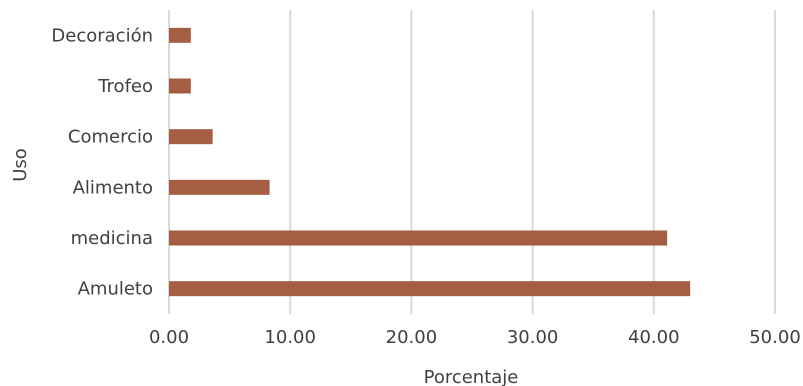  Describe the element at coordinates (471, 376) in the screenshot. I see `x-axis-title: Porcentaje` at that location.